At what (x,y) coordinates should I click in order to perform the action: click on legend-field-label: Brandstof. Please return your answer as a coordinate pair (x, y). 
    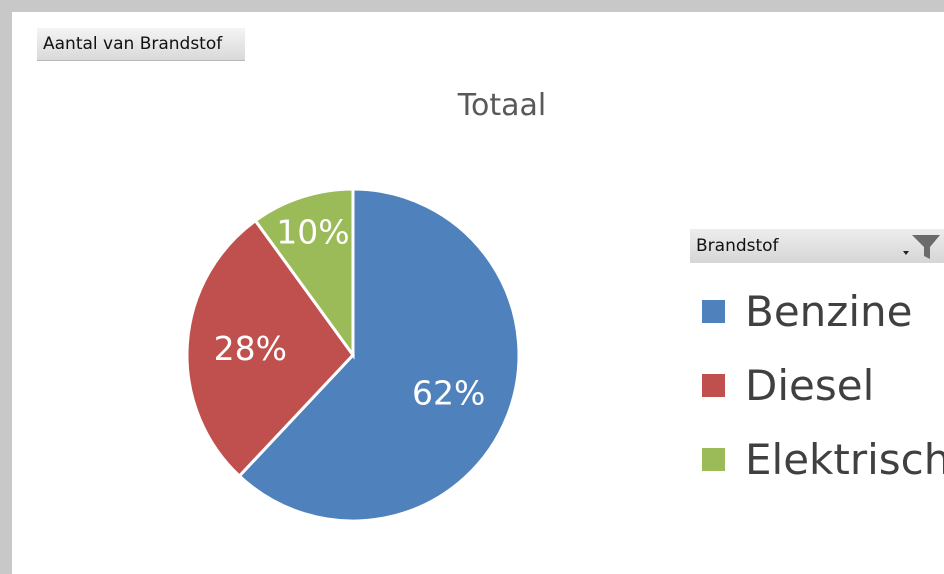
    Looking at the image, I should click on (737, 246).